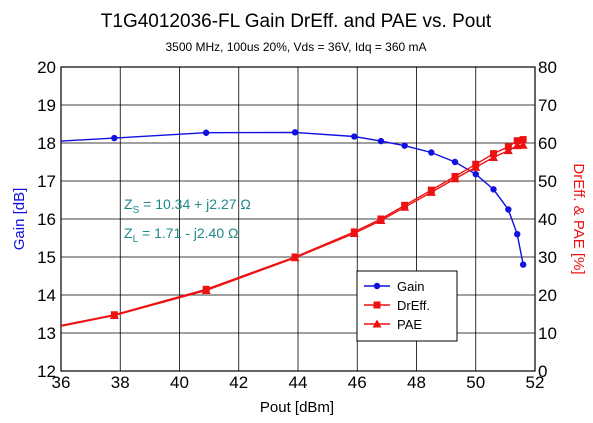 The width and height of the screenshot is (593, 423). I want to click on y-left-tick-label: 20, so click(46, 67).